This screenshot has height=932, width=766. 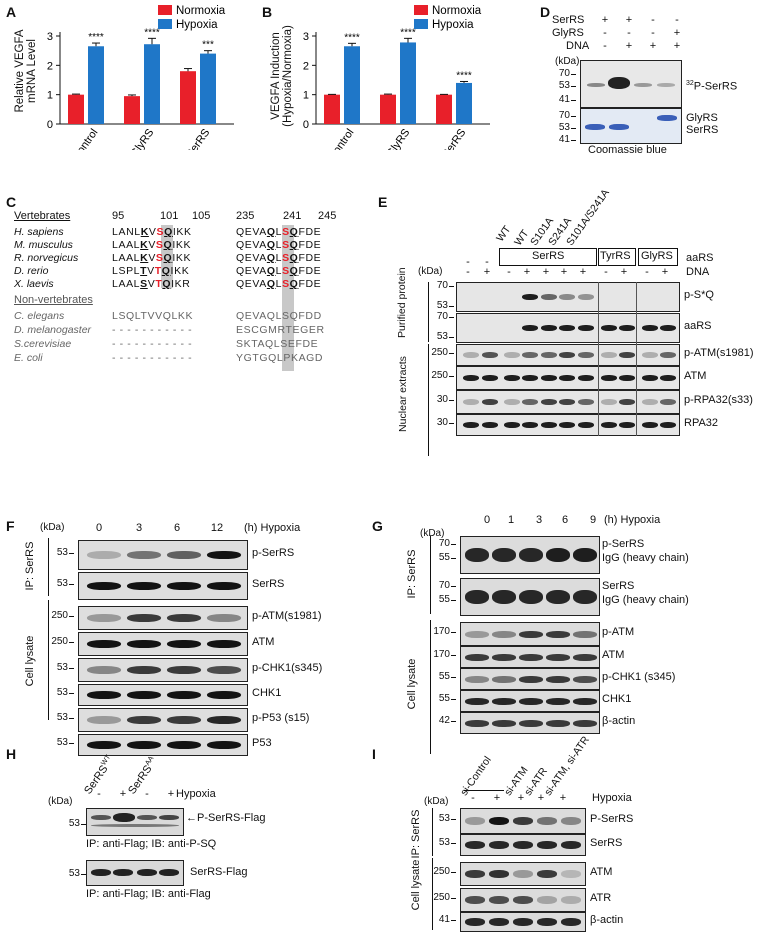 What do you see at coordinates (201, 216) in the screenshot?
I see `c-pos-105: 105` at bounding box center [201, 216].